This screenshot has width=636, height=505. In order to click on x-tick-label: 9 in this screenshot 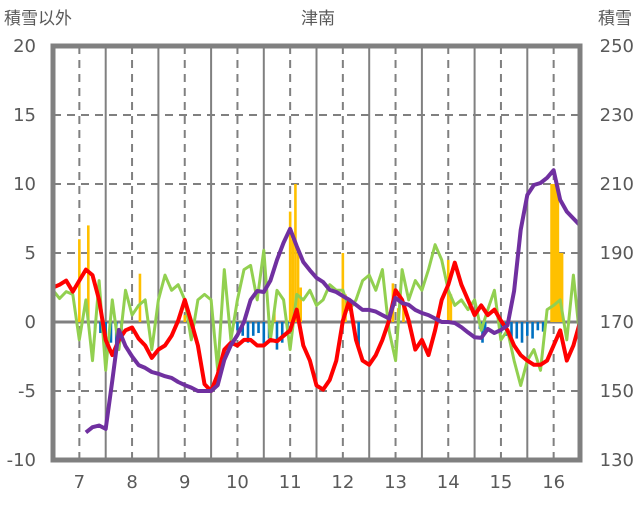, I will do `click(184, 482)`.